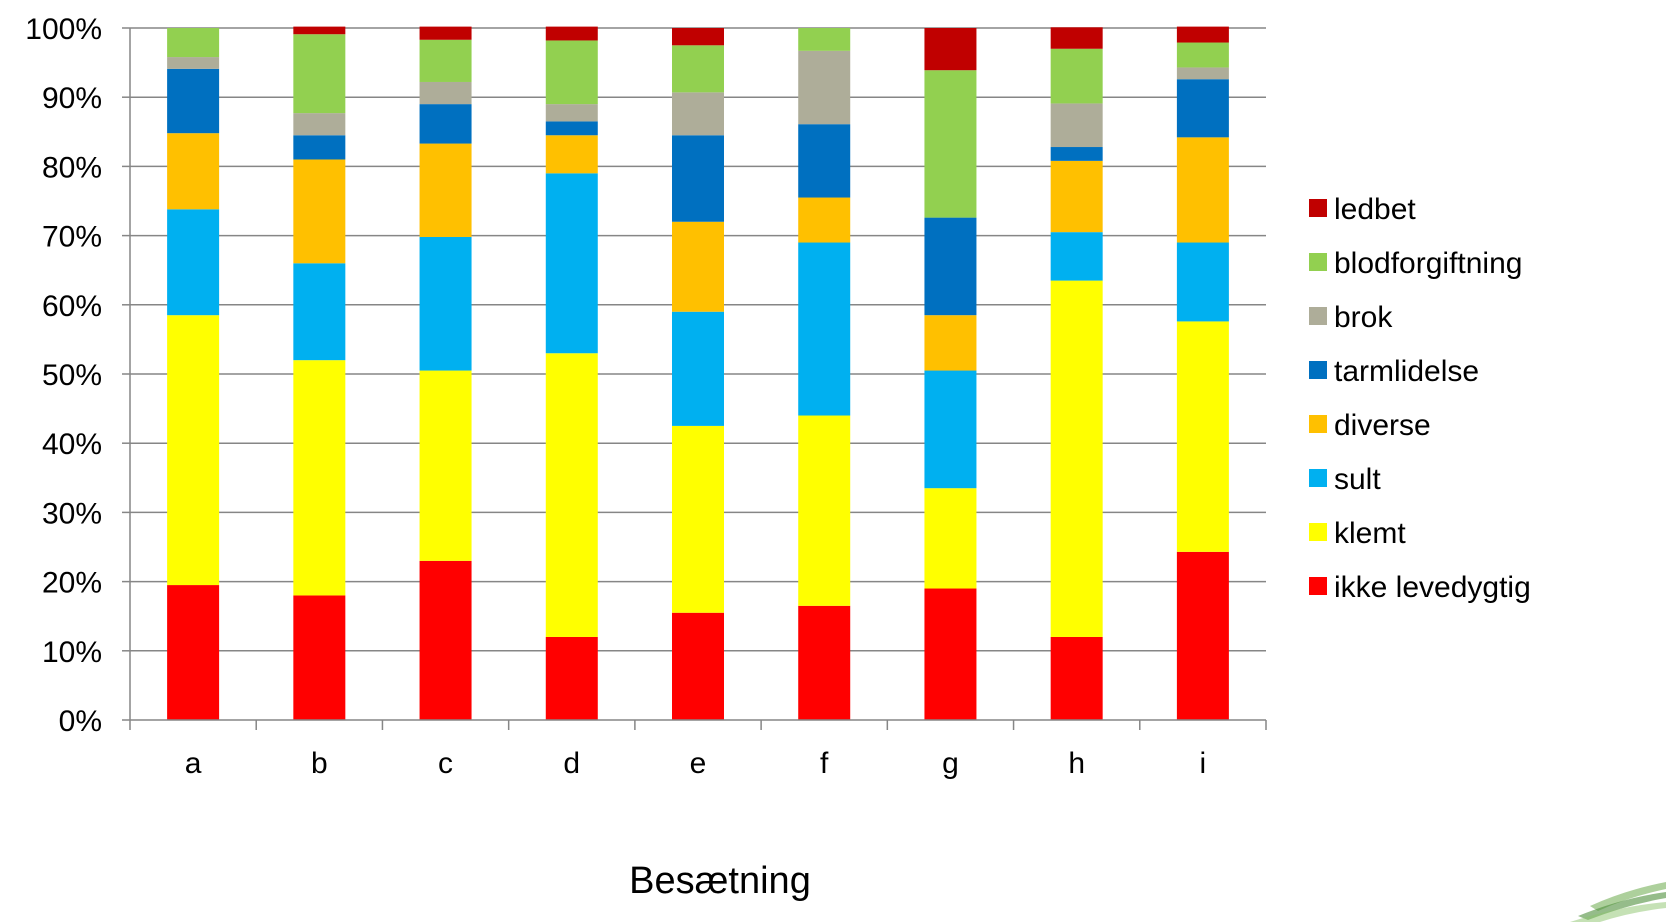  What do you see at coordinates (1428, 263) in the screenshot?
I see `legend-label: blodforgiftning` at bounding box center [1428, 263].